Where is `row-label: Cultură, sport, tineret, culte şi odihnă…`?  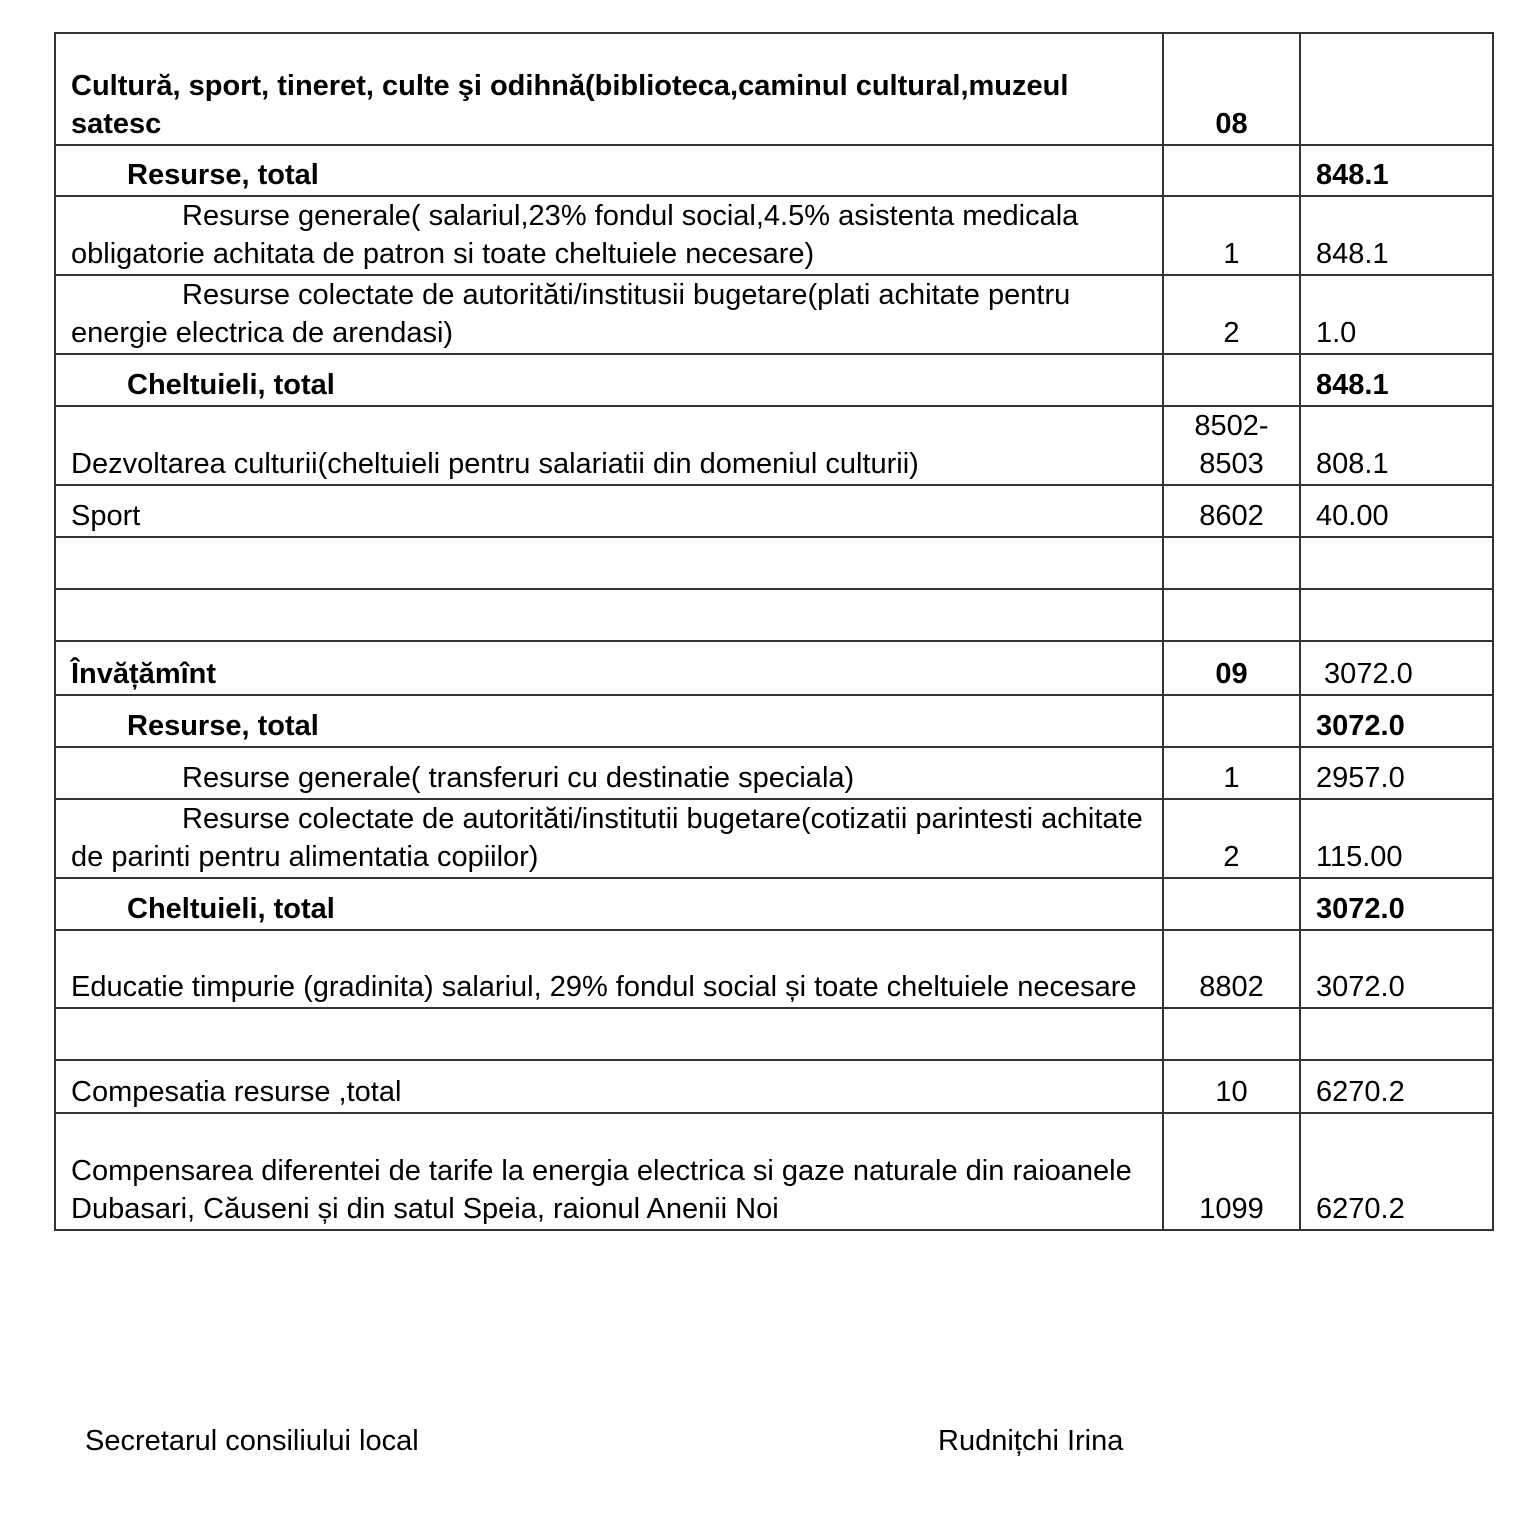 row-label: Cultură, sport, tineret, culte şi odihnă… is located at coordinates (609, 89).